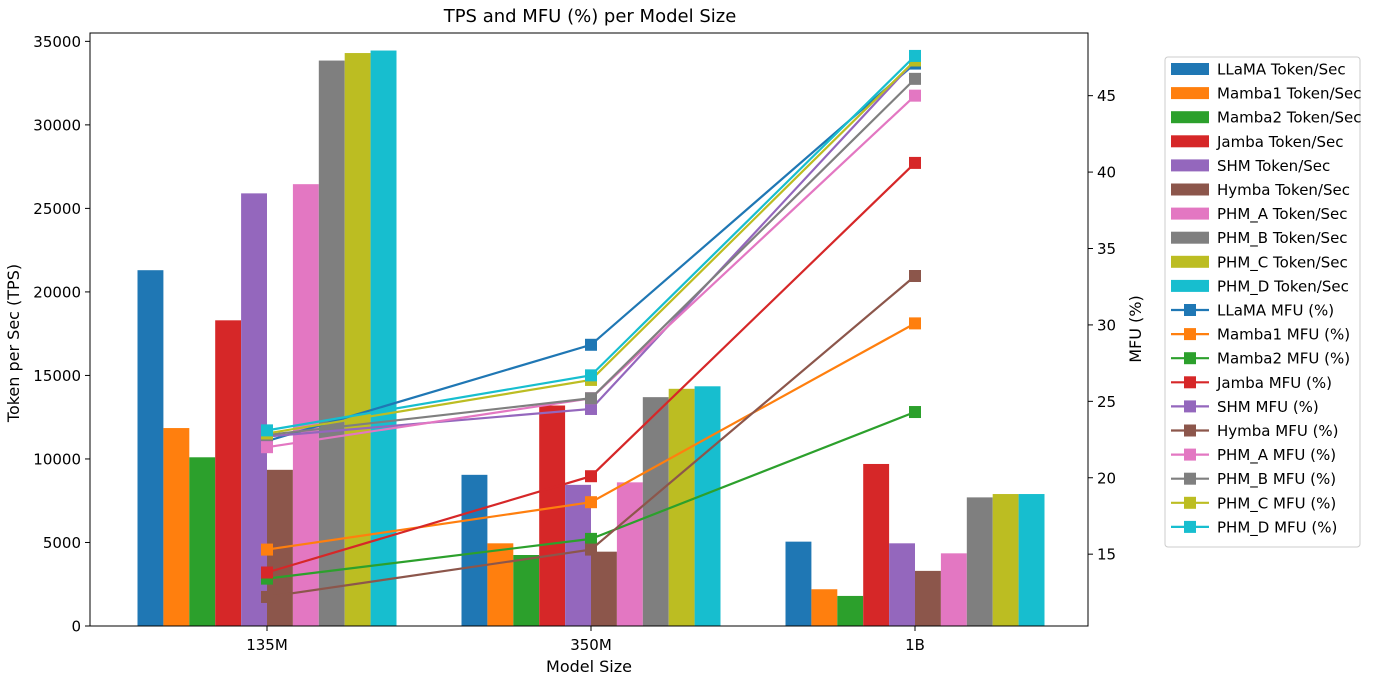 The image size is (1382, 676). Describe the element at coordinates (1283, 286) in the screenshot. I see `legend-label: PHM_D Token/Sec` at that location.